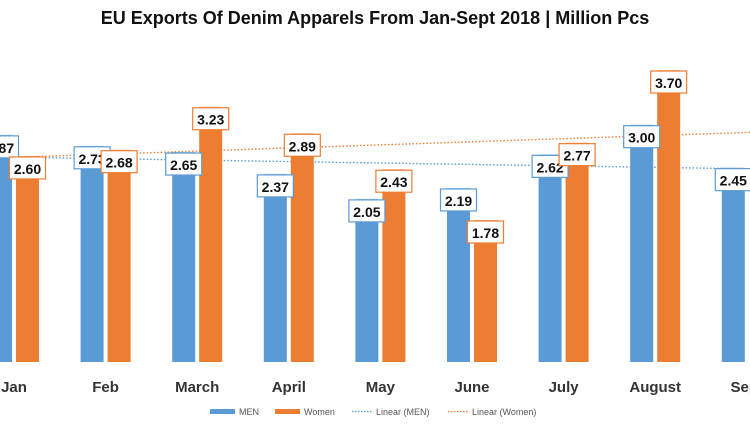  I want to click on legend-label: MEN, so click(249, 412).